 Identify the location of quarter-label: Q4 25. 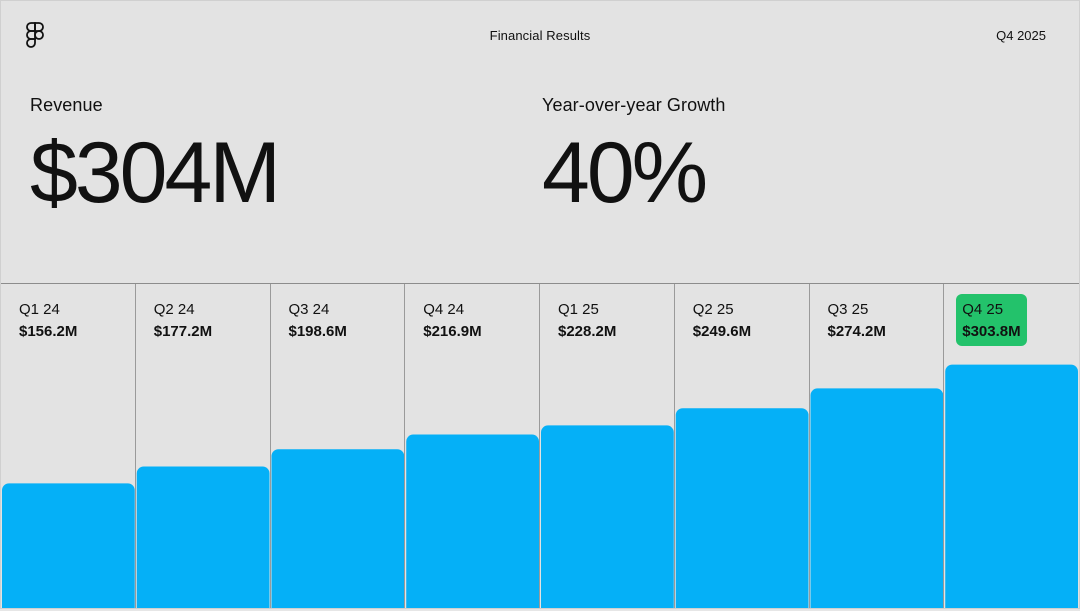
(983, 309).